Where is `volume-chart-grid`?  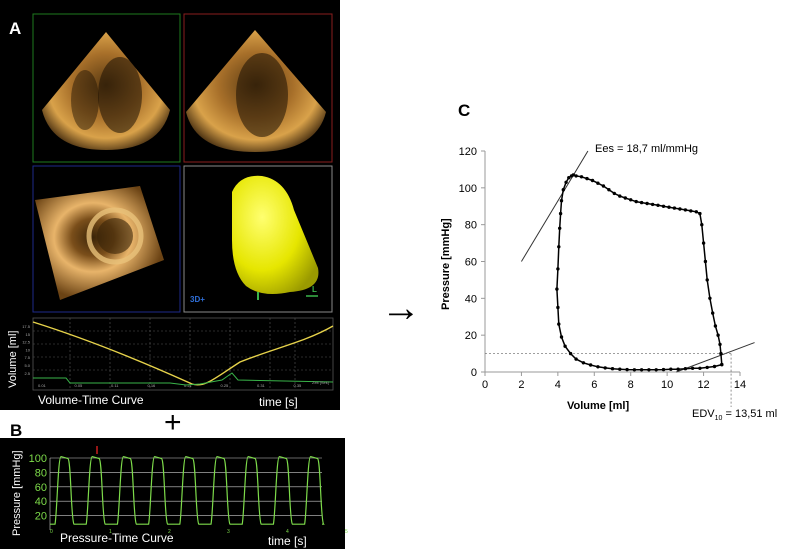 volume-chart-grid is located at coordinates (183, 354).